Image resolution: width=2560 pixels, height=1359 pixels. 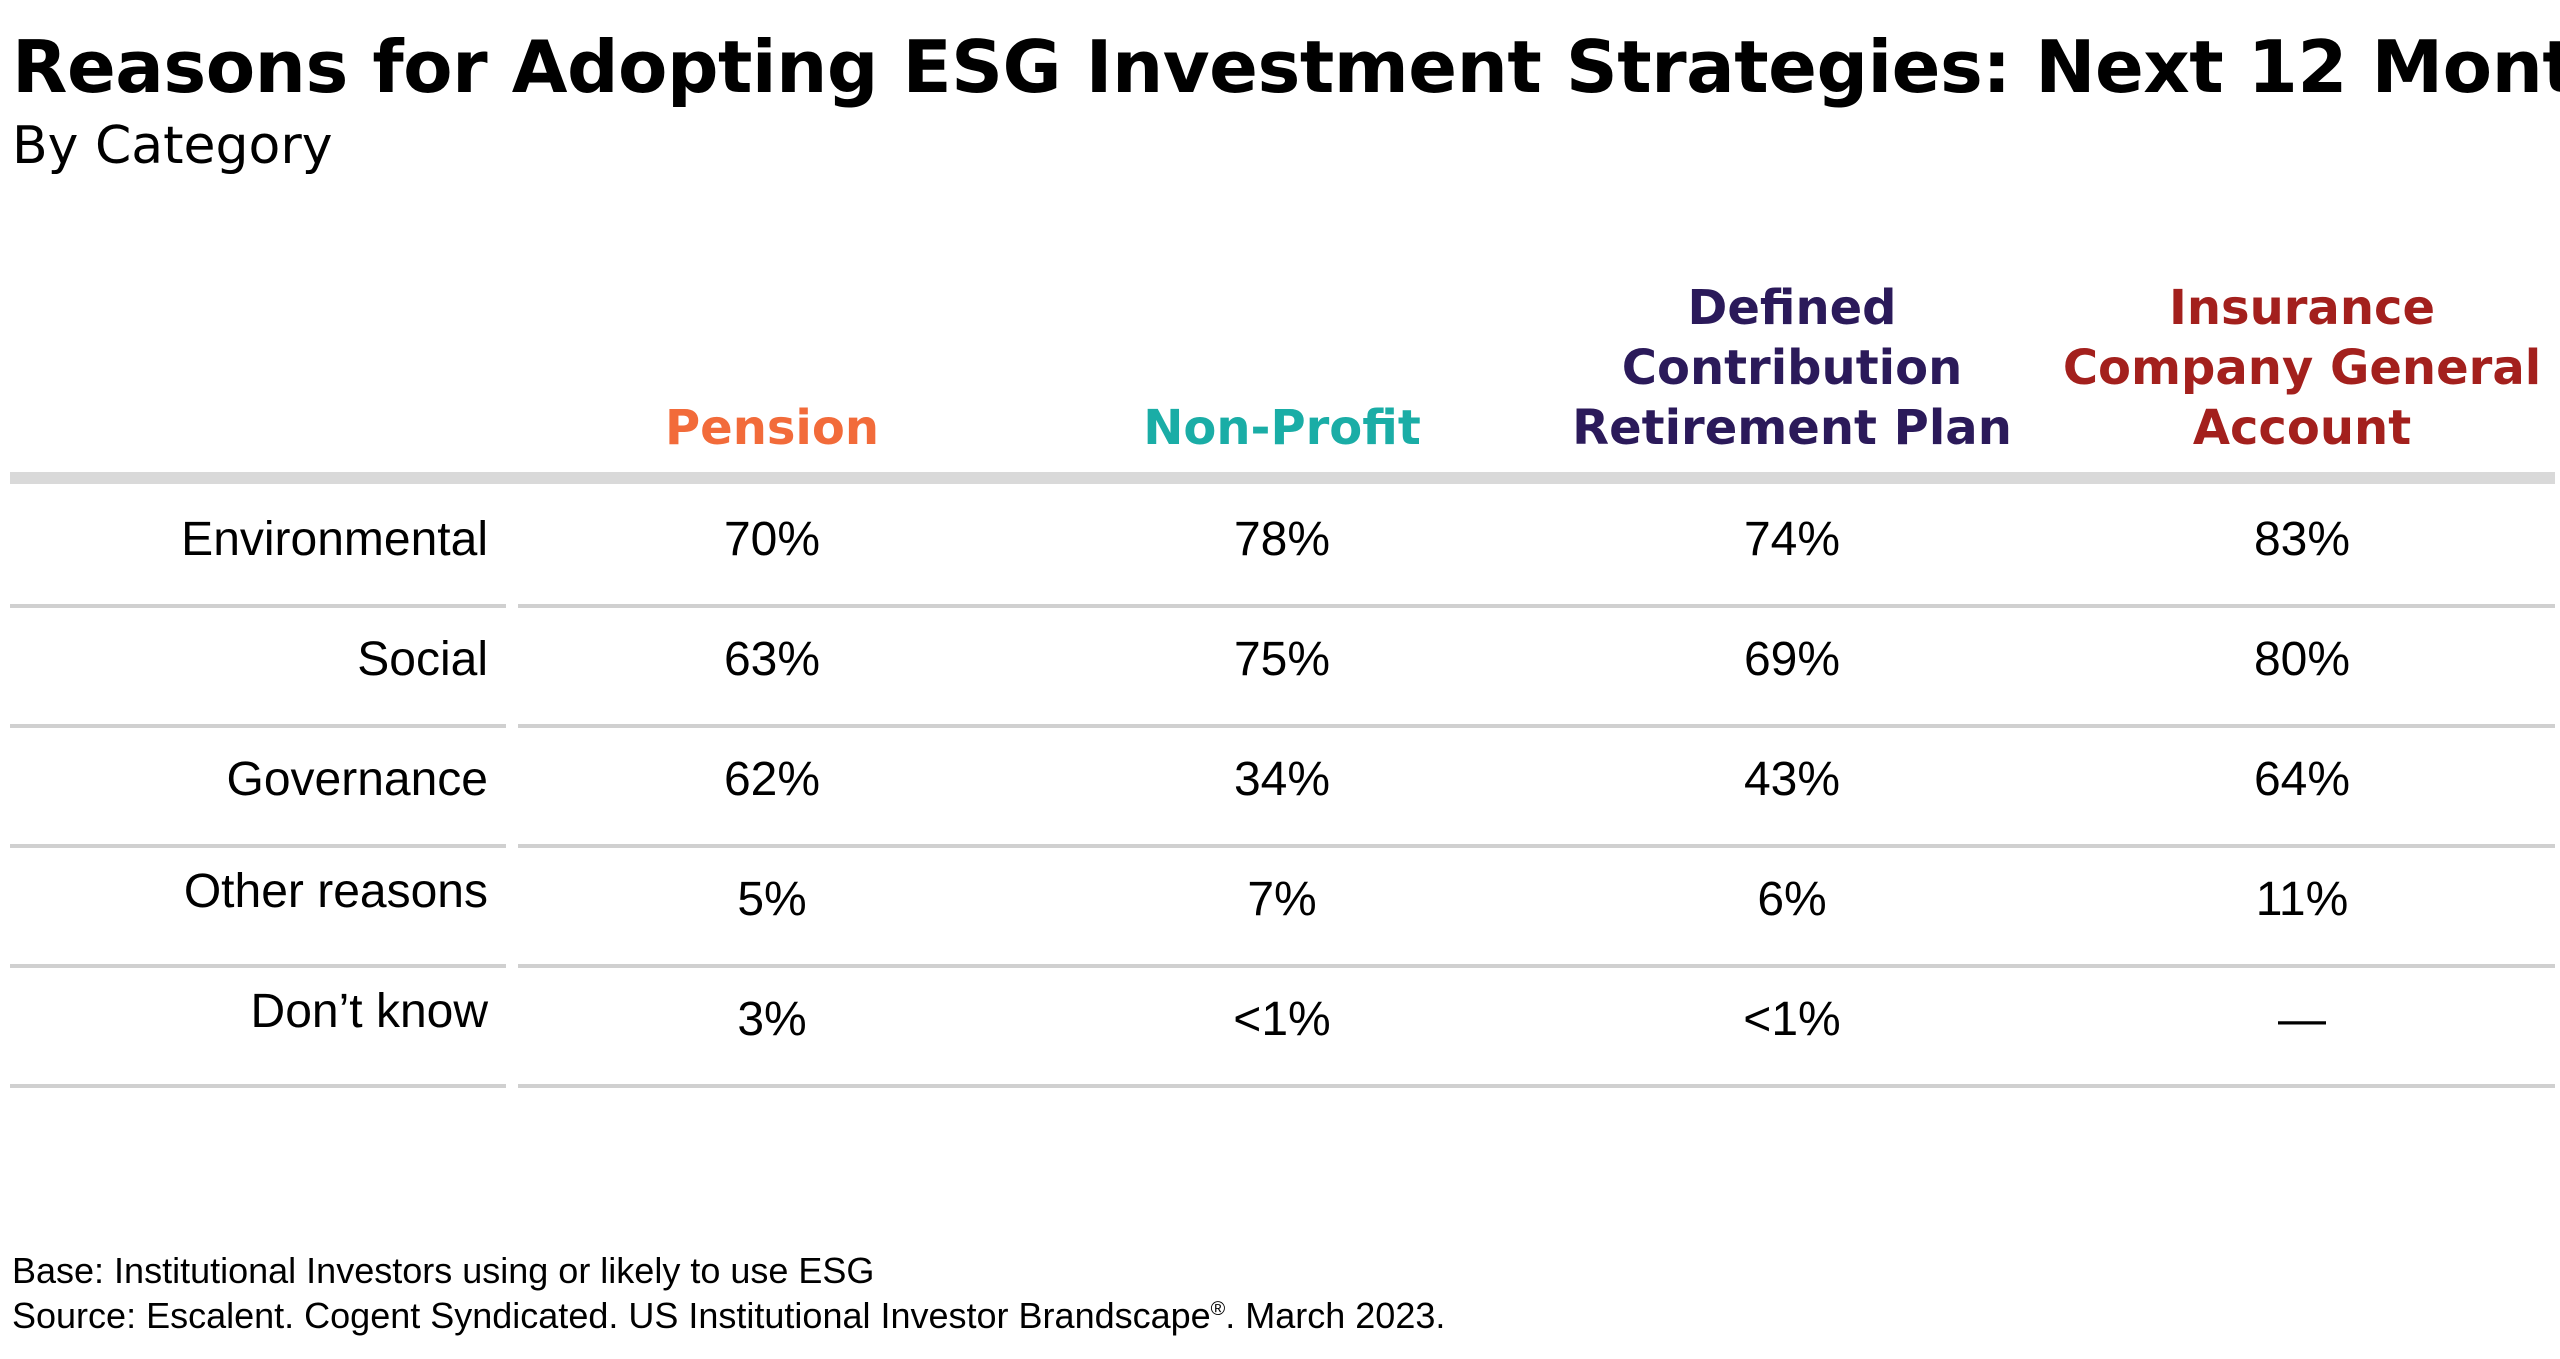 I want to click on column-header-defined-contribution: Defined Contribution Retirement Plan, so click(x=1792, y=368).